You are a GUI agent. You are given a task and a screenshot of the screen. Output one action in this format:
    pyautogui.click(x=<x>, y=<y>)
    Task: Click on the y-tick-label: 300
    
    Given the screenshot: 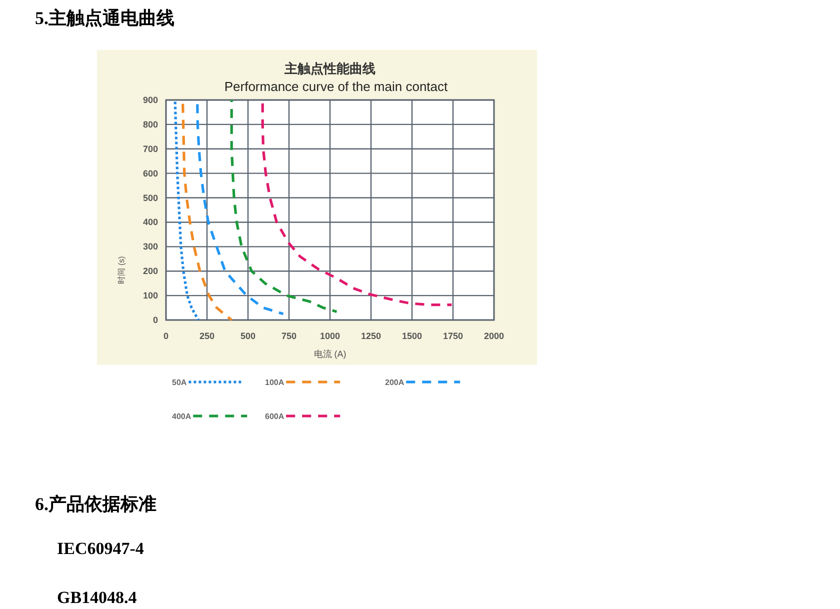 What is the action you would take?
    pyautogui.click(x=150, y=247)
    